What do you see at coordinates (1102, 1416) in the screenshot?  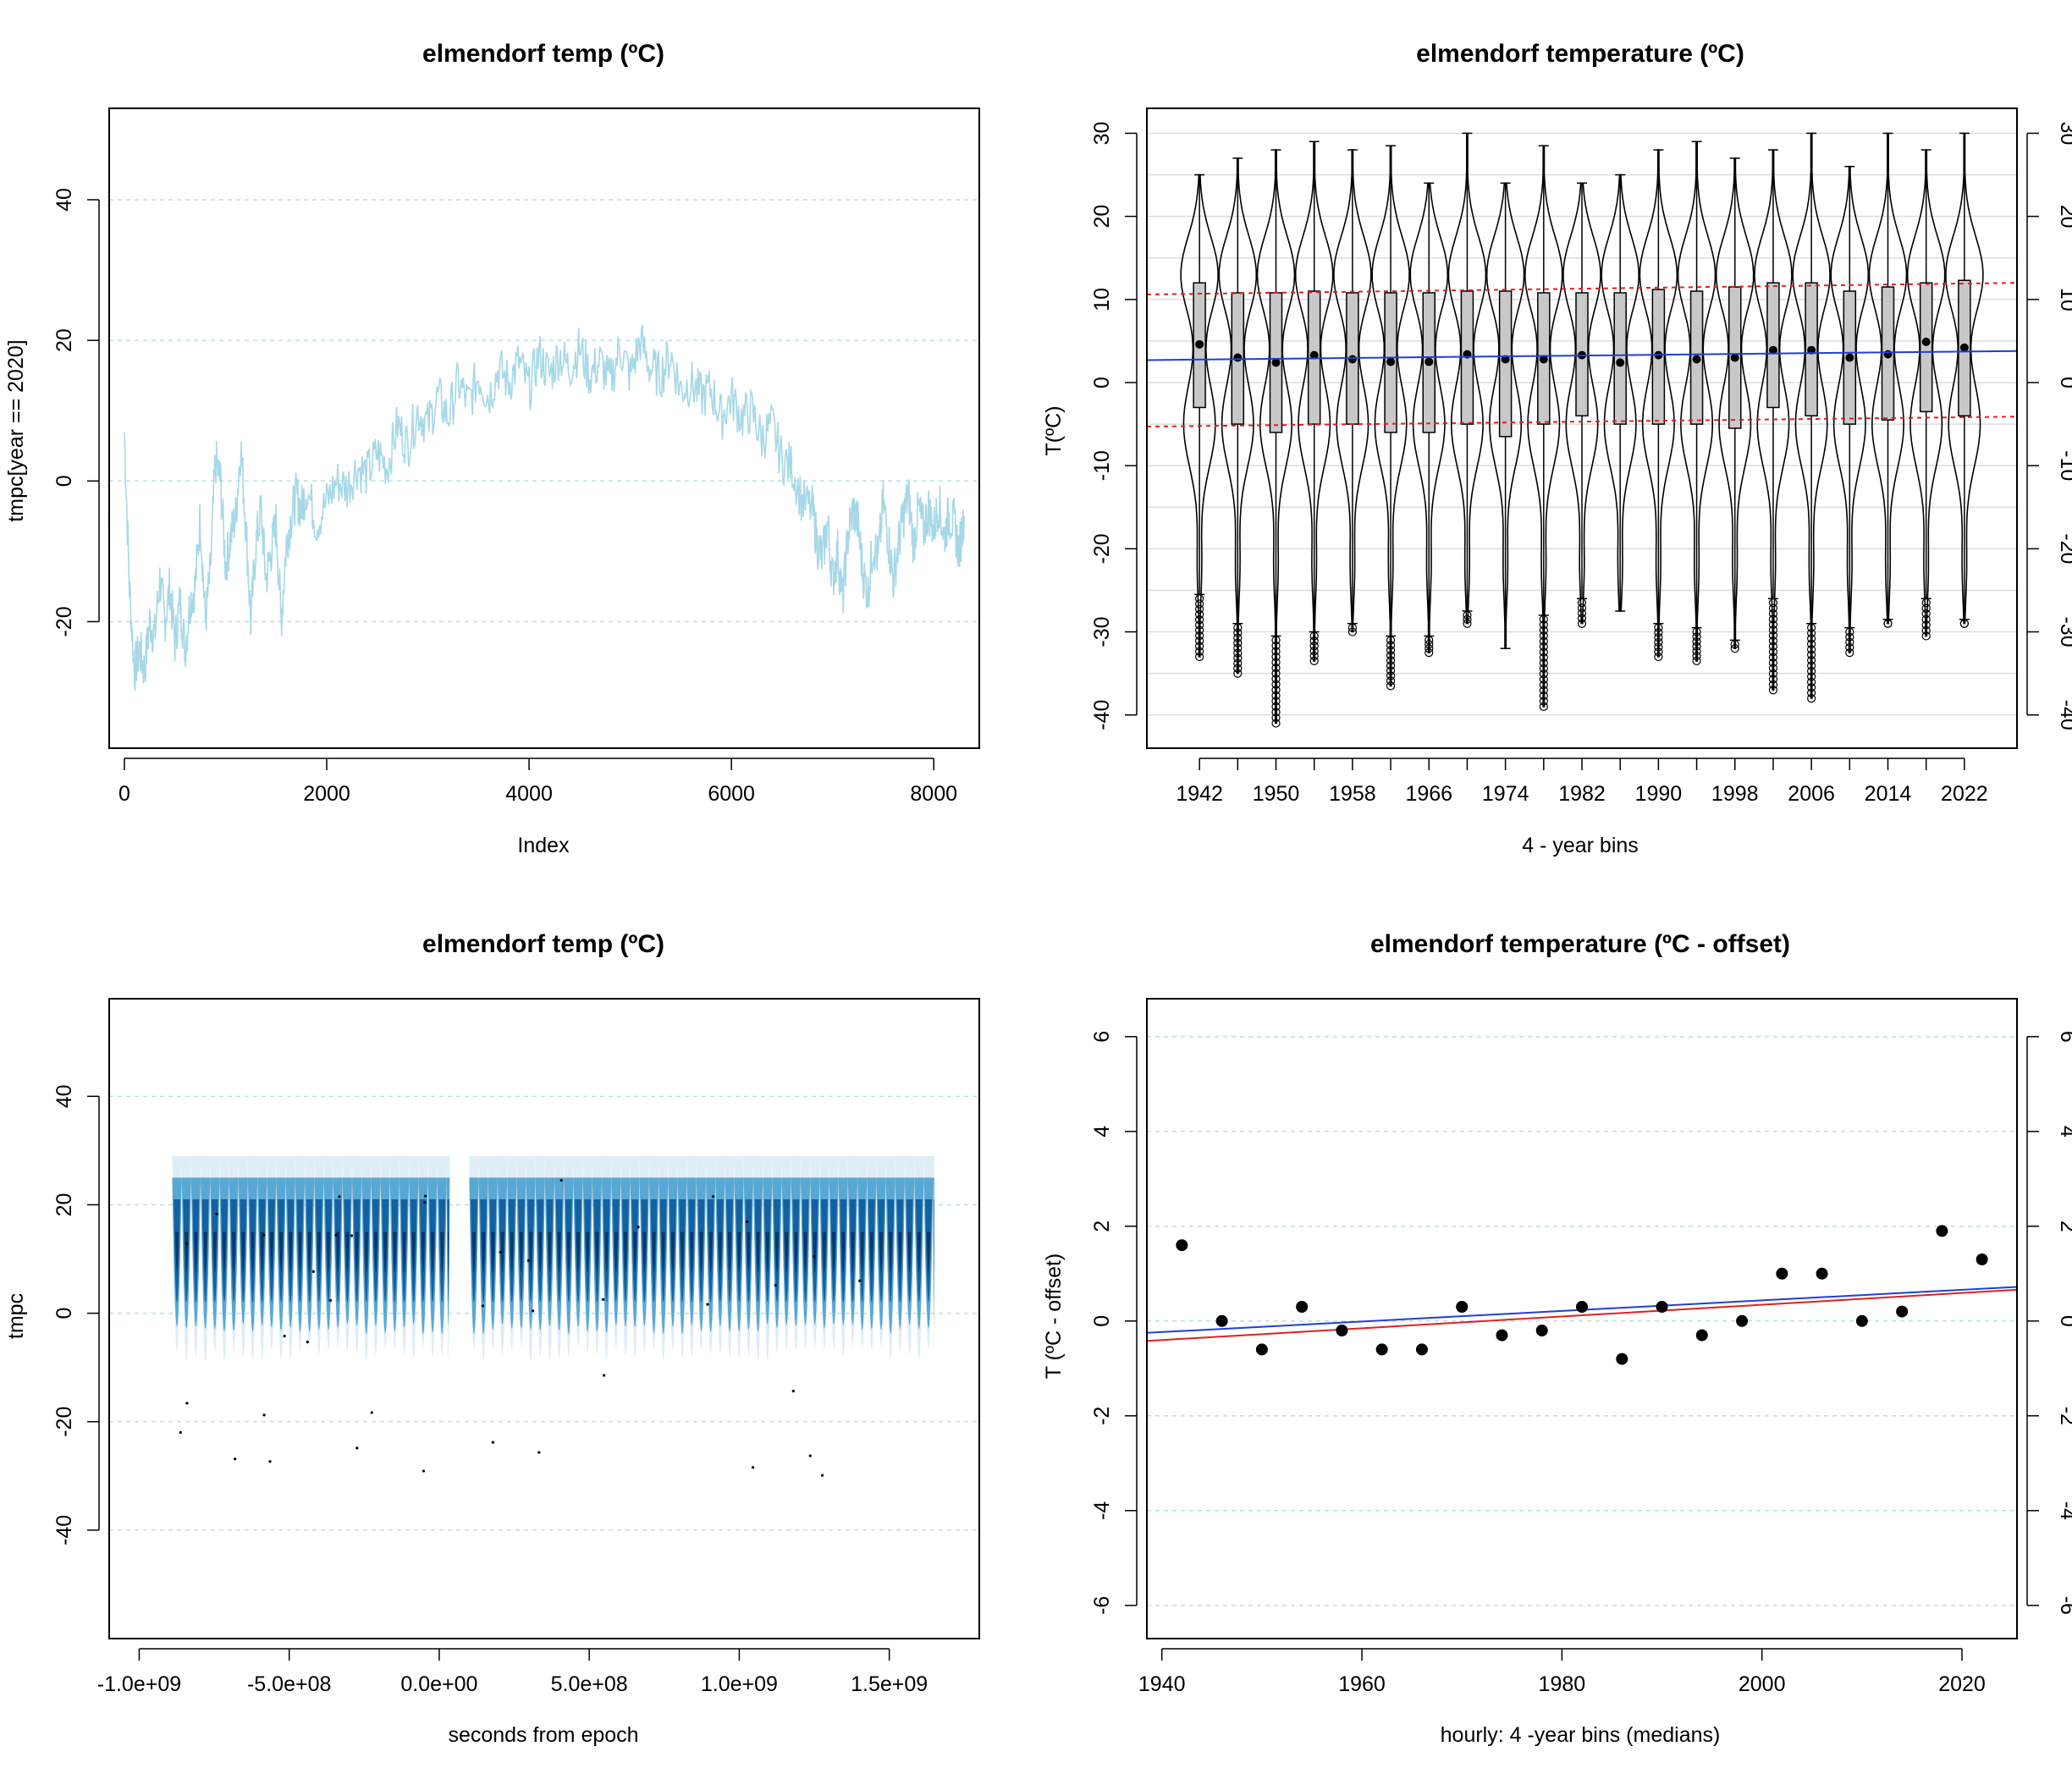 I see `p4-y-tick-label-2: -2` at bounding box center [1102, 1416].